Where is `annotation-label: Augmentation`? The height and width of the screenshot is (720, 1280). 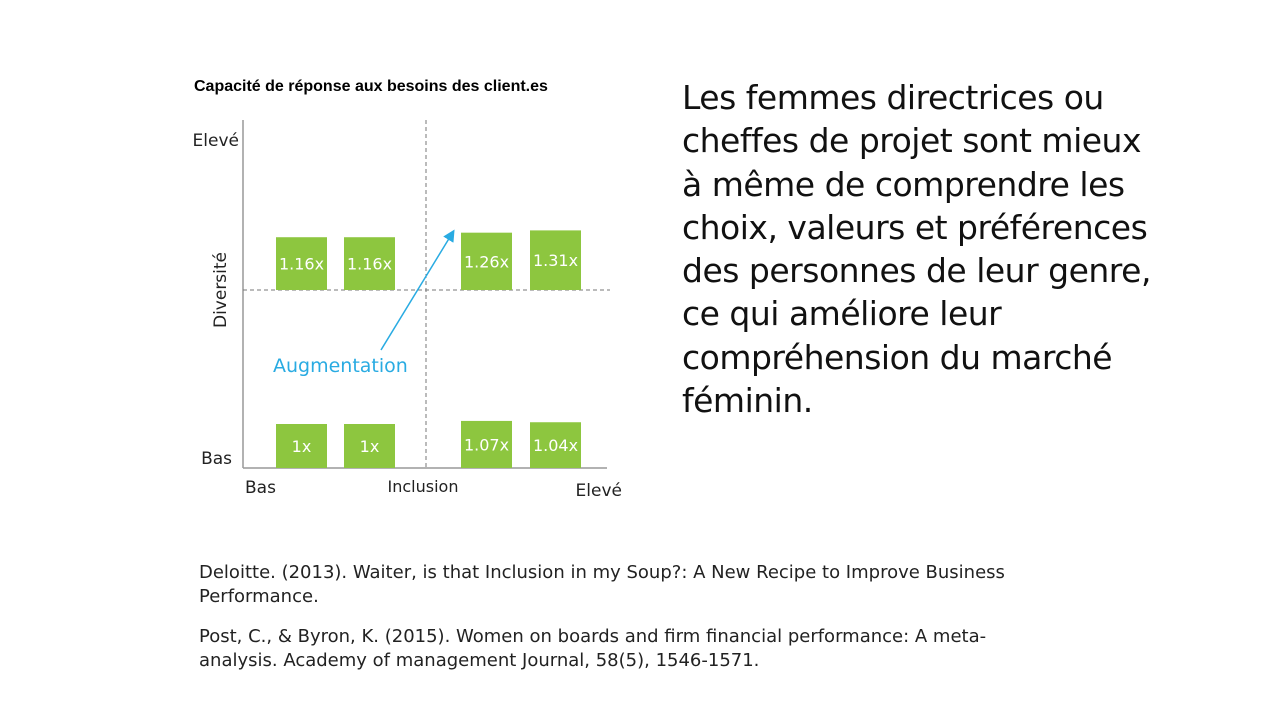
annotation-label: Augmentation is located at coordinates (340, 366).